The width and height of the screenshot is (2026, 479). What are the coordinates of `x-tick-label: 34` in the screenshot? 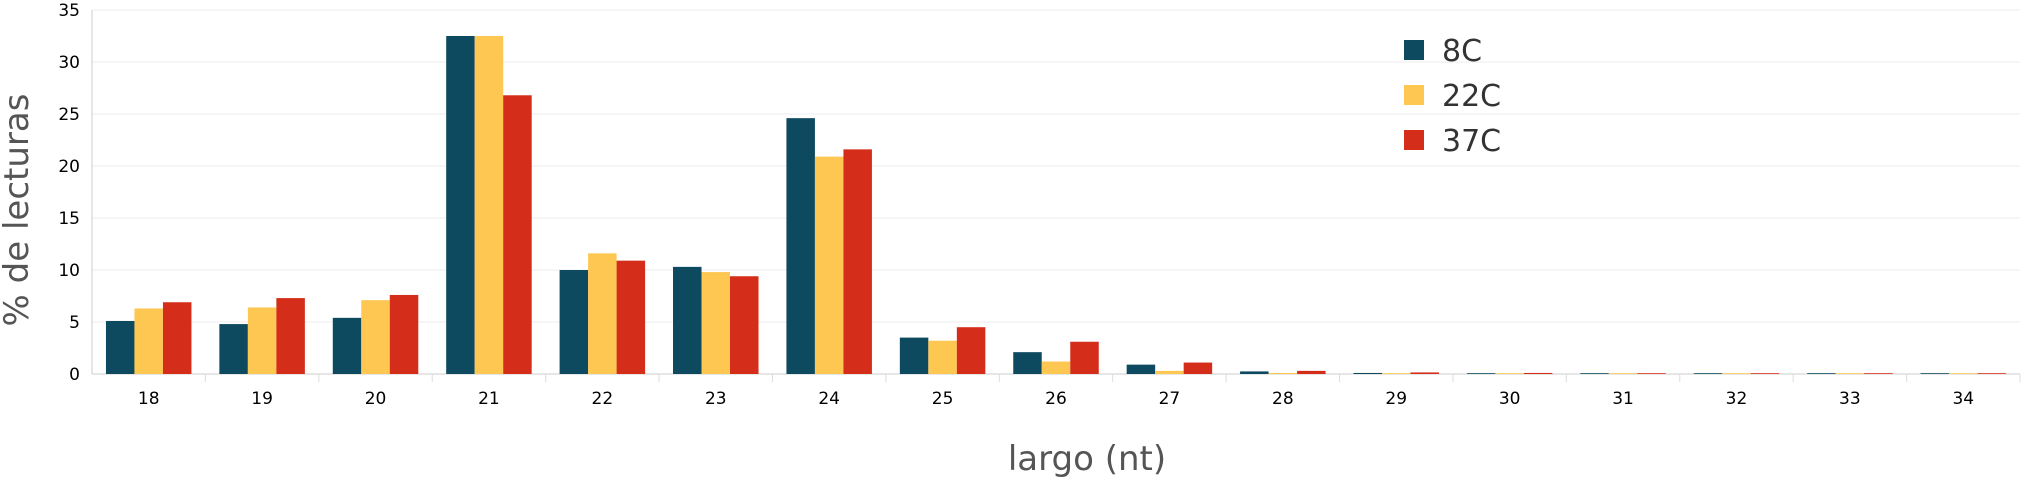 It's located at (1963, 399).